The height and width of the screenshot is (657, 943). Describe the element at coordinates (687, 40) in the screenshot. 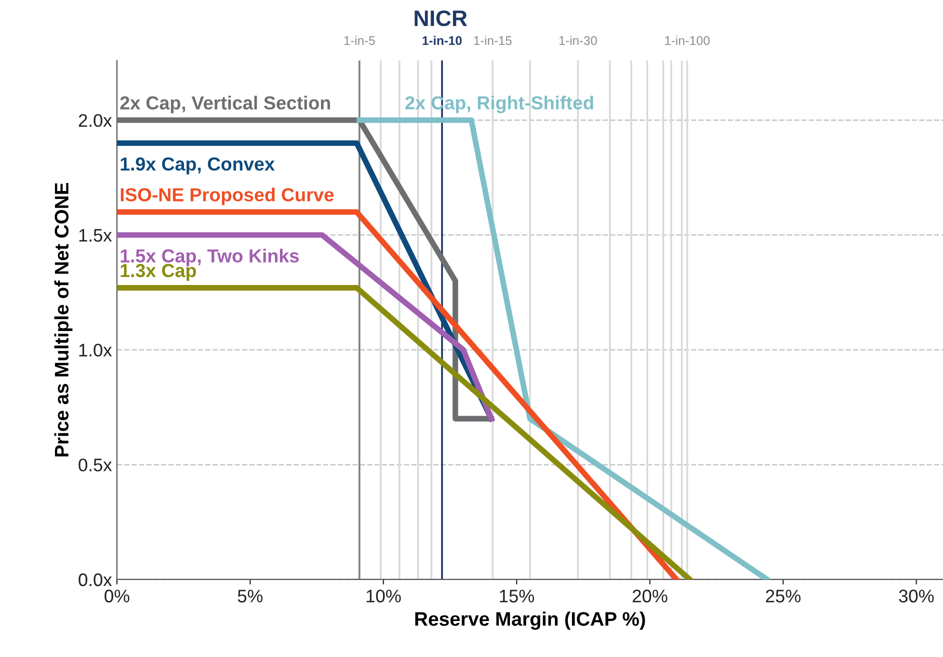

I see `ref-line-label: 1-in-100` at that location.